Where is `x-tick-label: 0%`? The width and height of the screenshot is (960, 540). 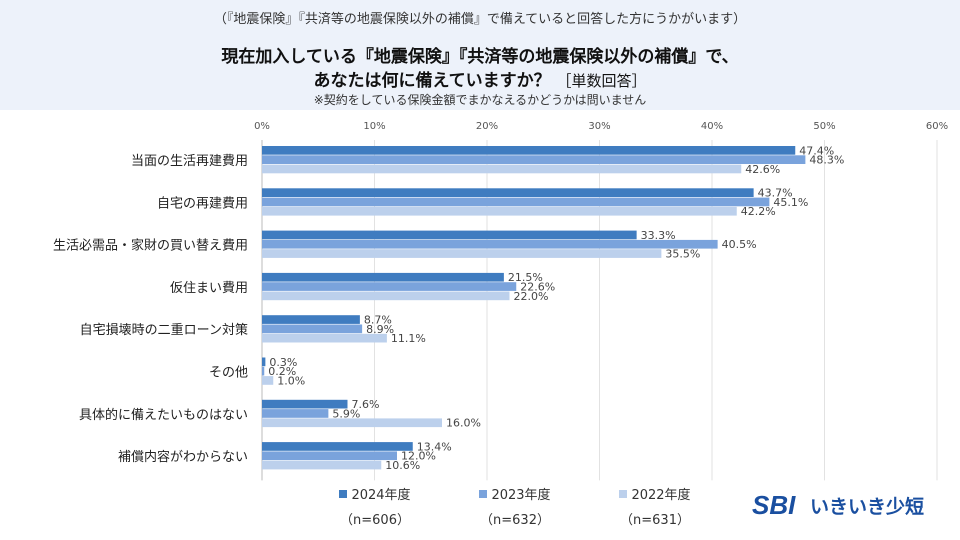
x-tick-label: 0% is located at coordinates (262, 126).